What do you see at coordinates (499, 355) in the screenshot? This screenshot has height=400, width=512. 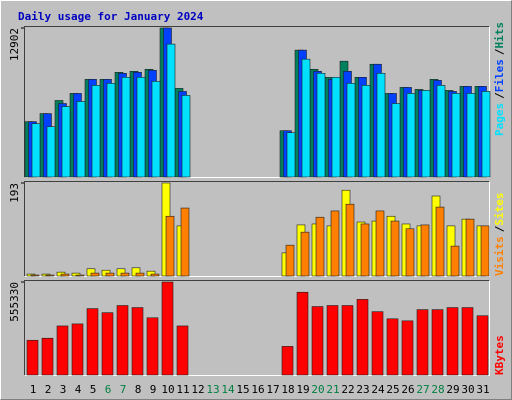 I see `legend-entry: KBytes` at bounding box center [499, 355].